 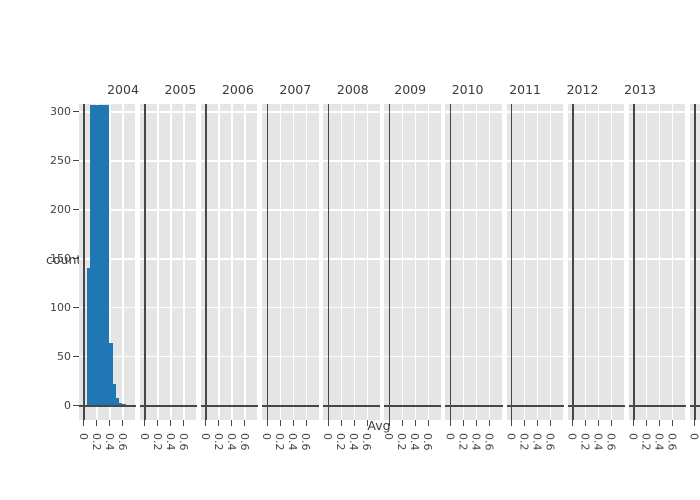 I want to click on facet-panel-2007, so click(x=291, y=262).